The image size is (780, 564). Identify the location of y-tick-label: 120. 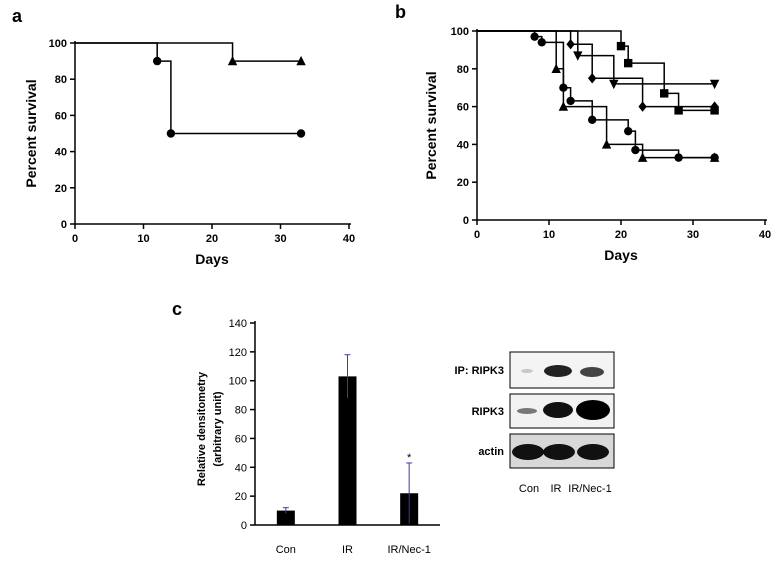
(238, 353).